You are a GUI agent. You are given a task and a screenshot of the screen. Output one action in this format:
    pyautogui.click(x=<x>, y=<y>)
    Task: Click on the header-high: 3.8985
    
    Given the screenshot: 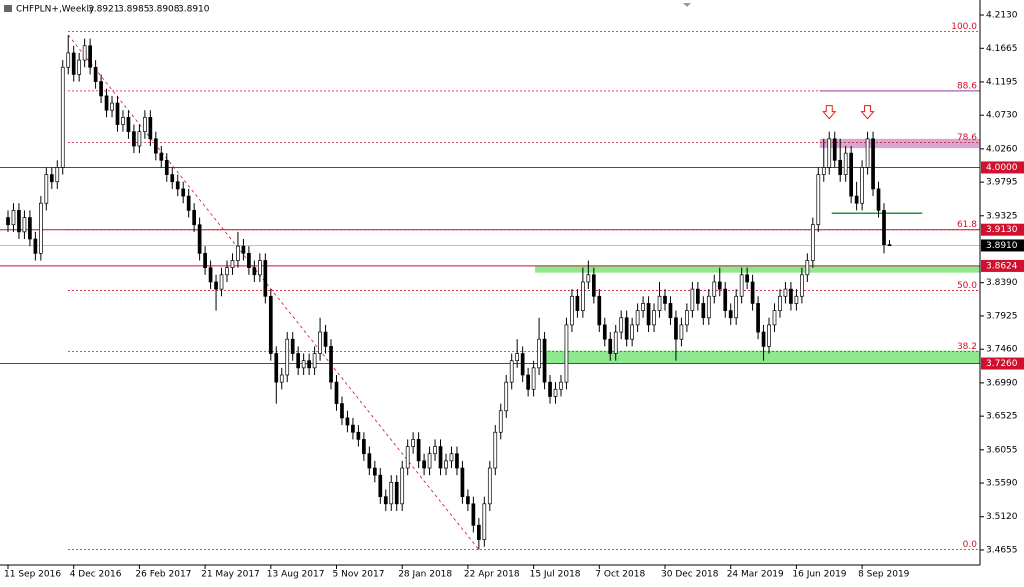 What is the action you would take?
    pyautogui.click(x=134, y=10)
    